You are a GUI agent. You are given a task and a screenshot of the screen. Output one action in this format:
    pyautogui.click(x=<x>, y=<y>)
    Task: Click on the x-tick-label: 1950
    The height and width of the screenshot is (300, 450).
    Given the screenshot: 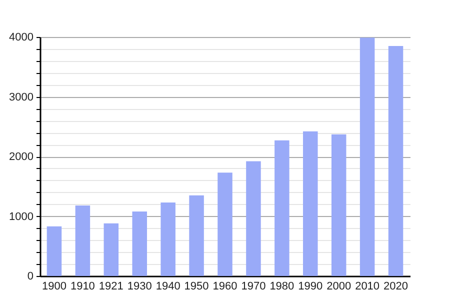 What is the action you would take?
    pyautogui.click(x=196, y=286)
    